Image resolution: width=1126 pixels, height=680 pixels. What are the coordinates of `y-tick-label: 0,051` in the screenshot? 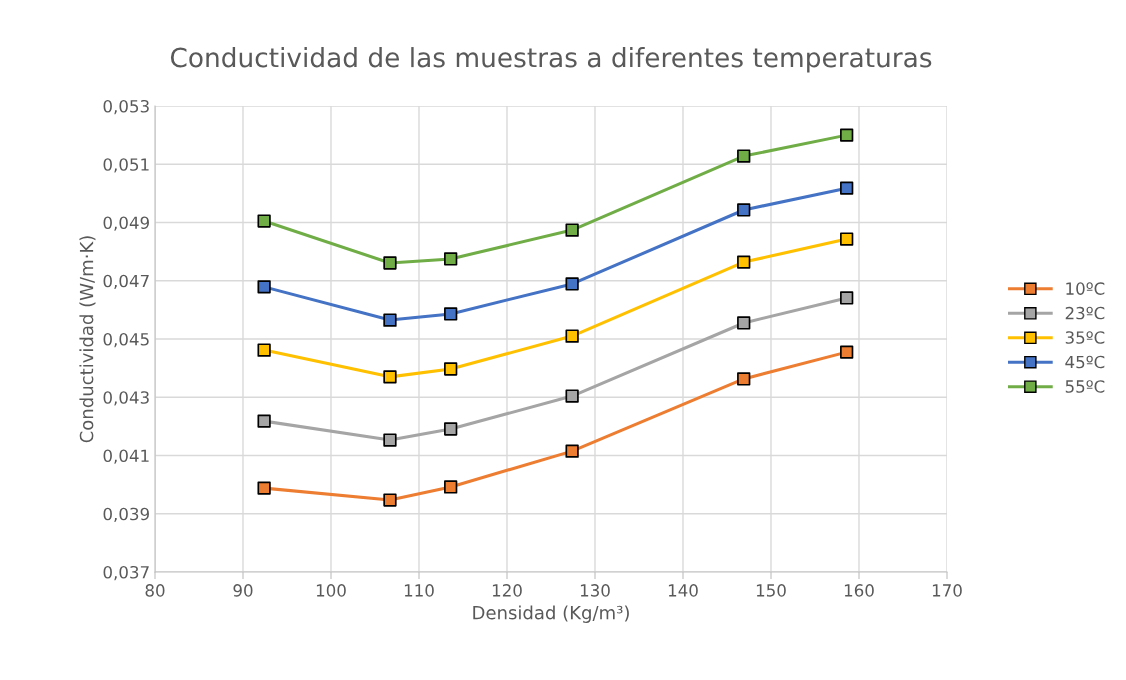 It's located at (126, 165).